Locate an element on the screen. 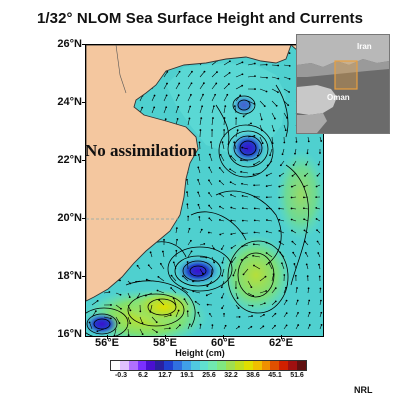 This screenshot has width=400, height=400. colorbar-tick-label: 45.1 is located at coordinates (275, 375).